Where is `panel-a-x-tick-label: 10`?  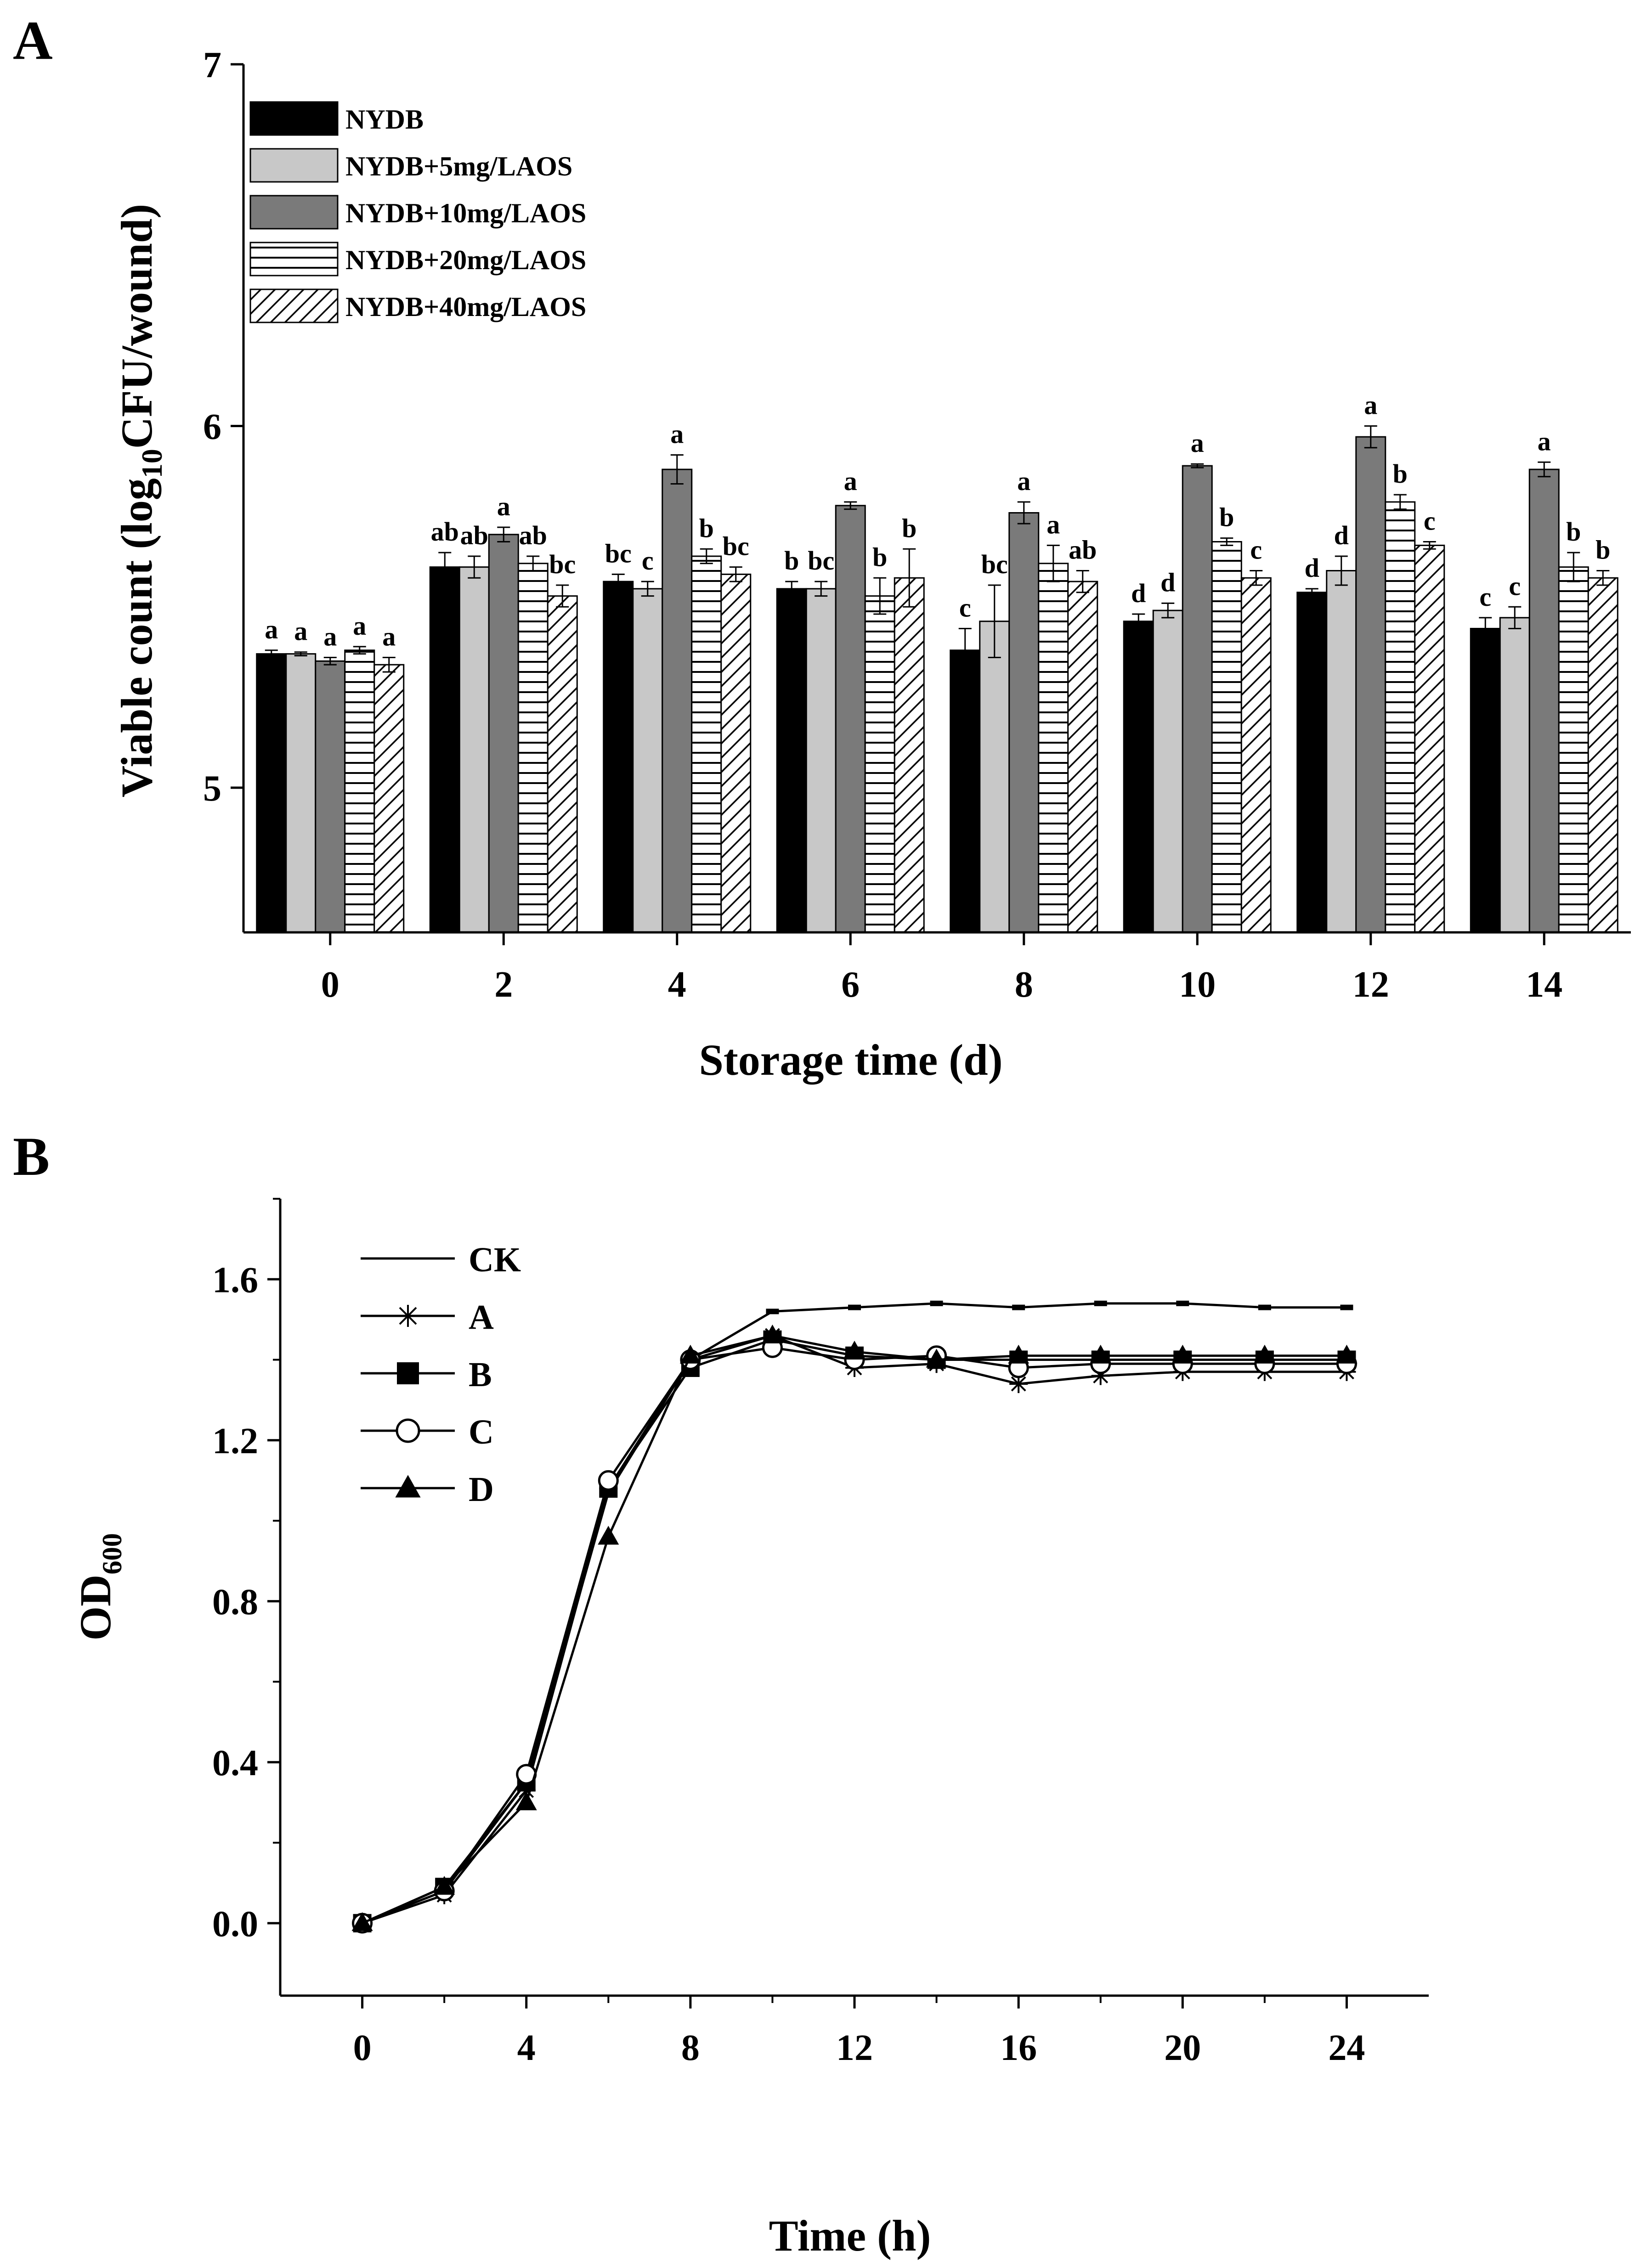
panel-a-x-tick-label: 10 is located at coordinates (1197, 985).